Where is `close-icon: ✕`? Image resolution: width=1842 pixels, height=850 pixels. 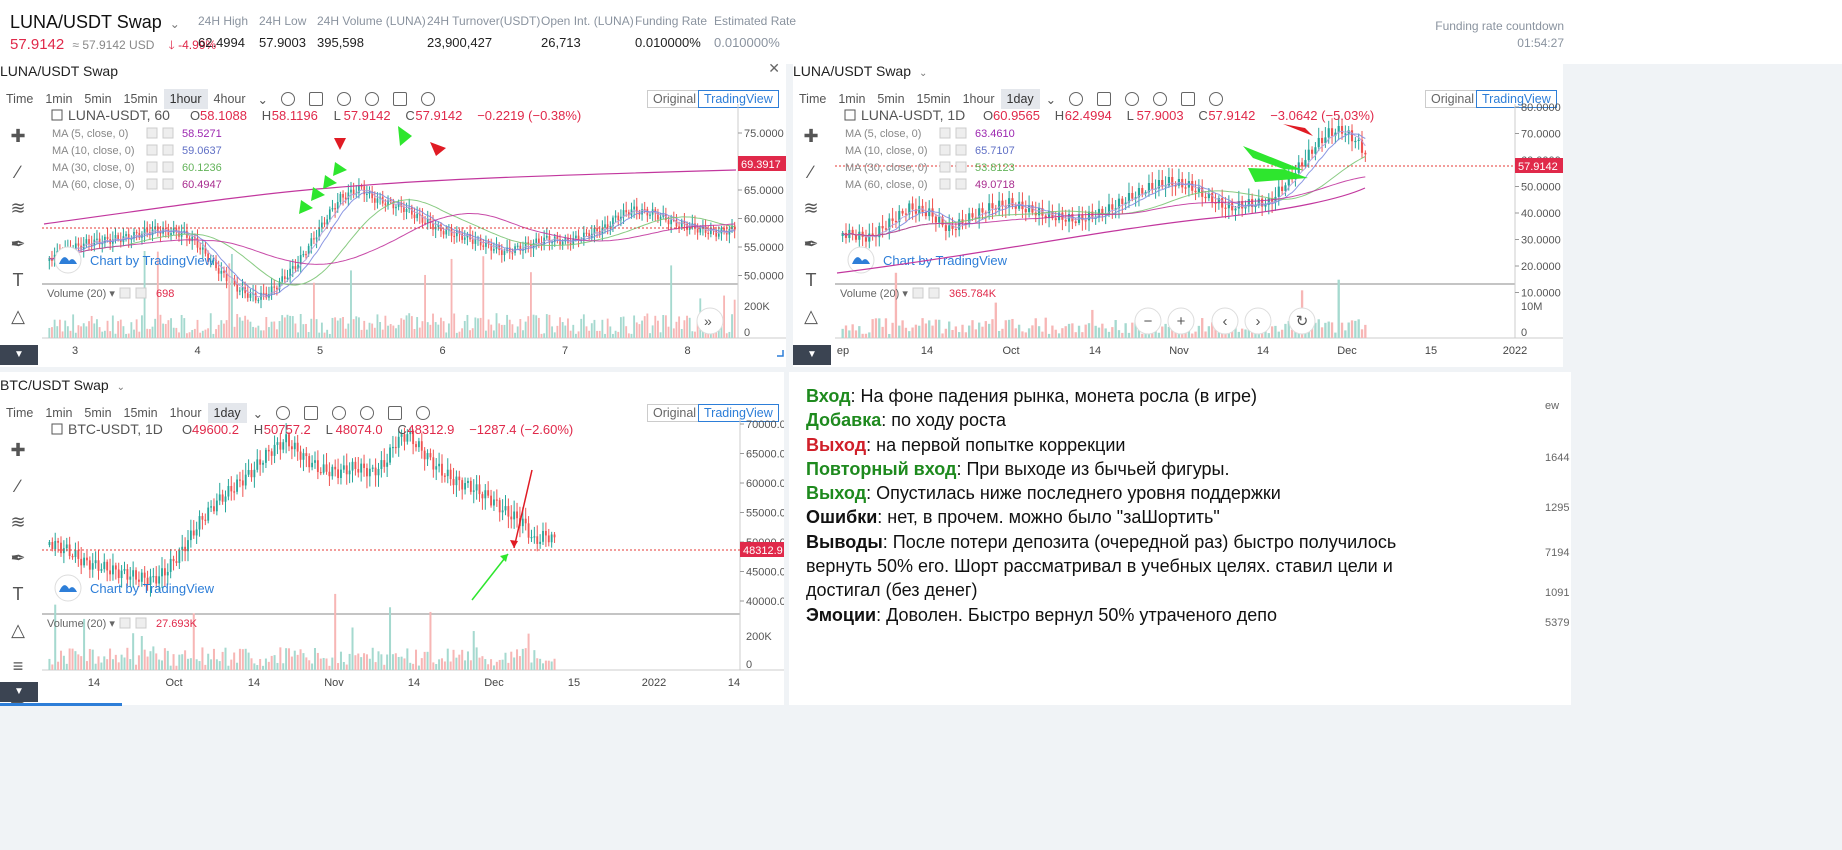 close-icon: ✕ is located at coordinates (774, 68).